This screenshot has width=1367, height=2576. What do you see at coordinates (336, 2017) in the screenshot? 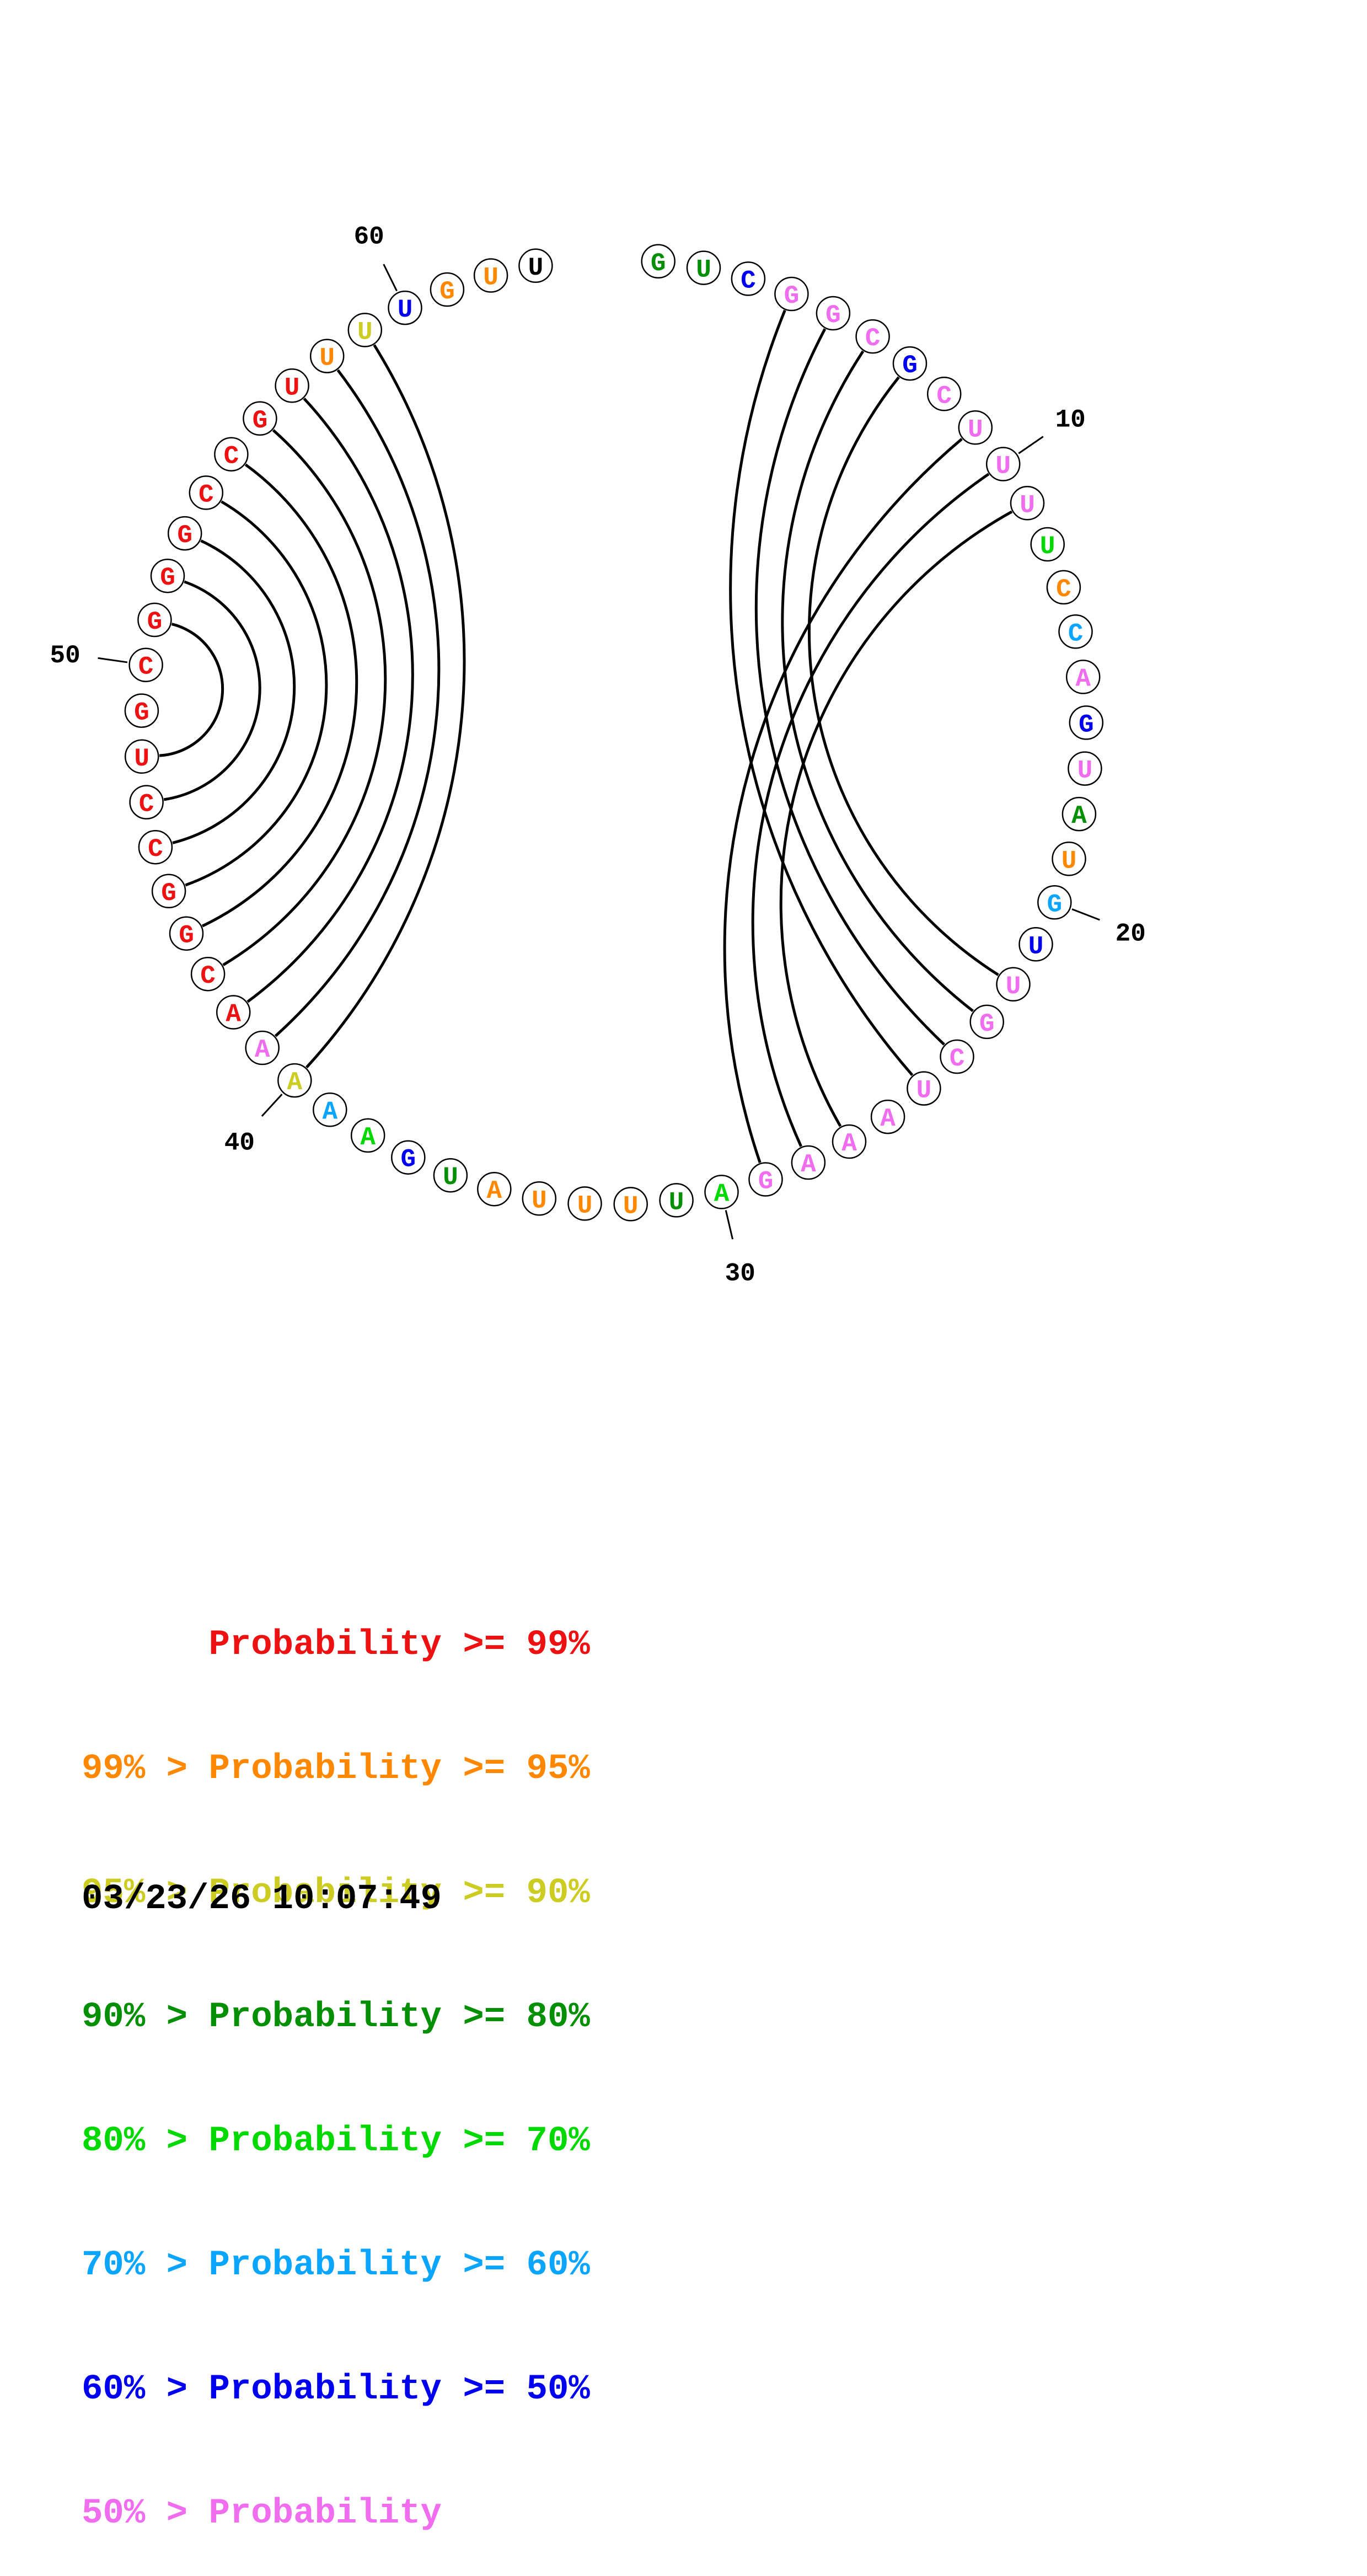
I see `legend-entry: 90% > Probability >= 80%` at bounding box center [336, 2017].